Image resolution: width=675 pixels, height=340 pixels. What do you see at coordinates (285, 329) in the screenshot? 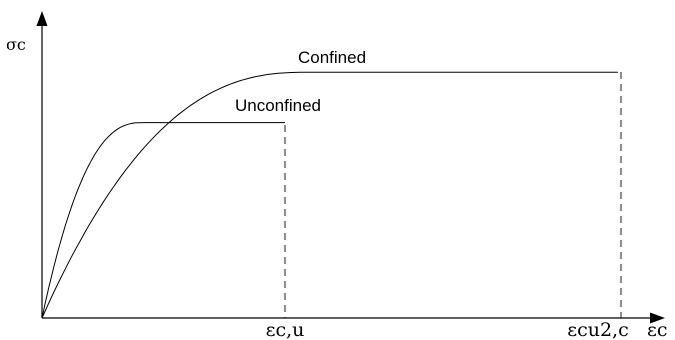
I see `marker-label-ecu: εc,u` at bounding box center [285, 329].